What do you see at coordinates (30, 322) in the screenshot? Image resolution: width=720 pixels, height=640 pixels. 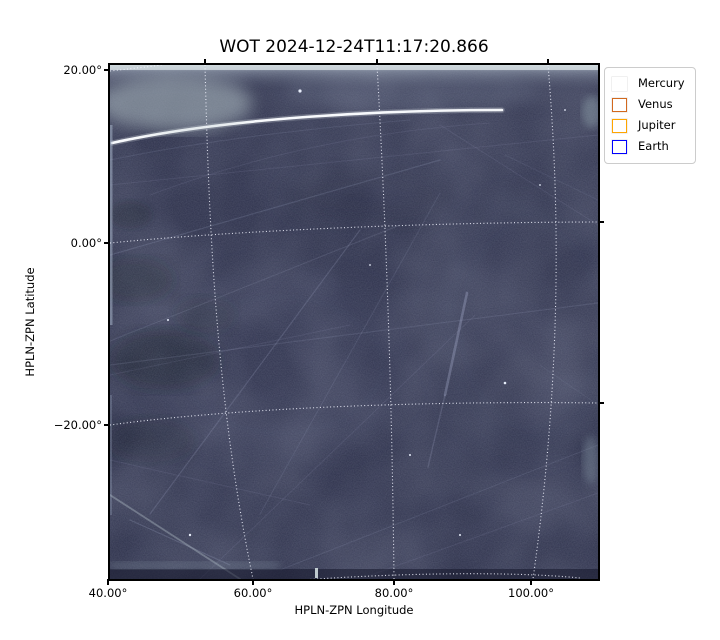 I see `y-axis-label: HPLN-ZPN Latitude` at bounding box center [30, 322].